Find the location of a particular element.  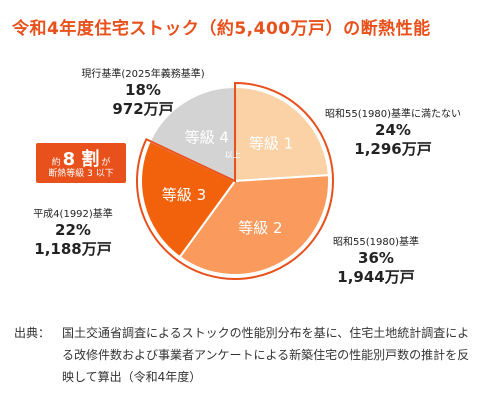

slice-label-grade-4: 現行基準(2025年義務基準) 18% 972万戸 is located at coordinates (143, 93).